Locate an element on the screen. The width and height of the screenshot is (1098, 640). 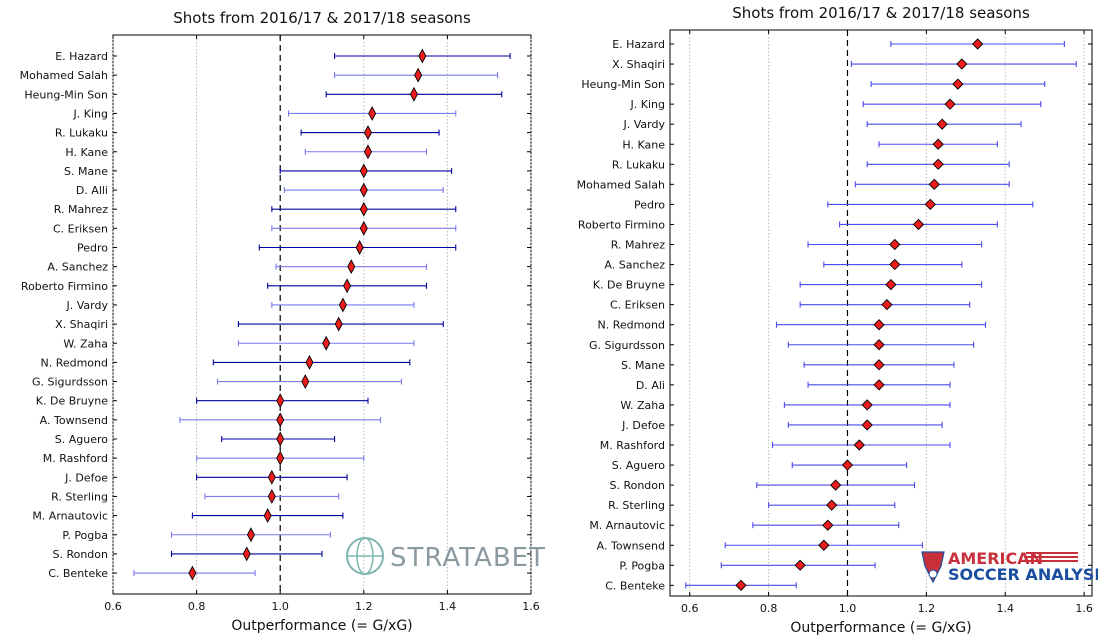
x-tick-label: 0.8 is located at coordinates (197, 606).